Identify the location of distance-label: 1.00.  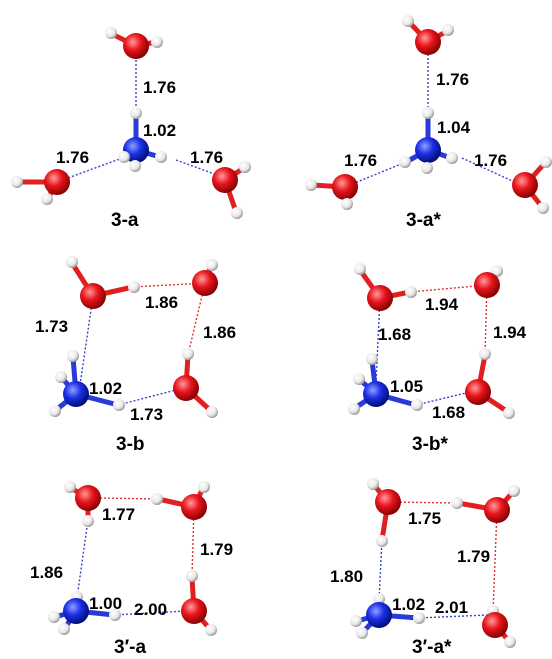
(105, 603).